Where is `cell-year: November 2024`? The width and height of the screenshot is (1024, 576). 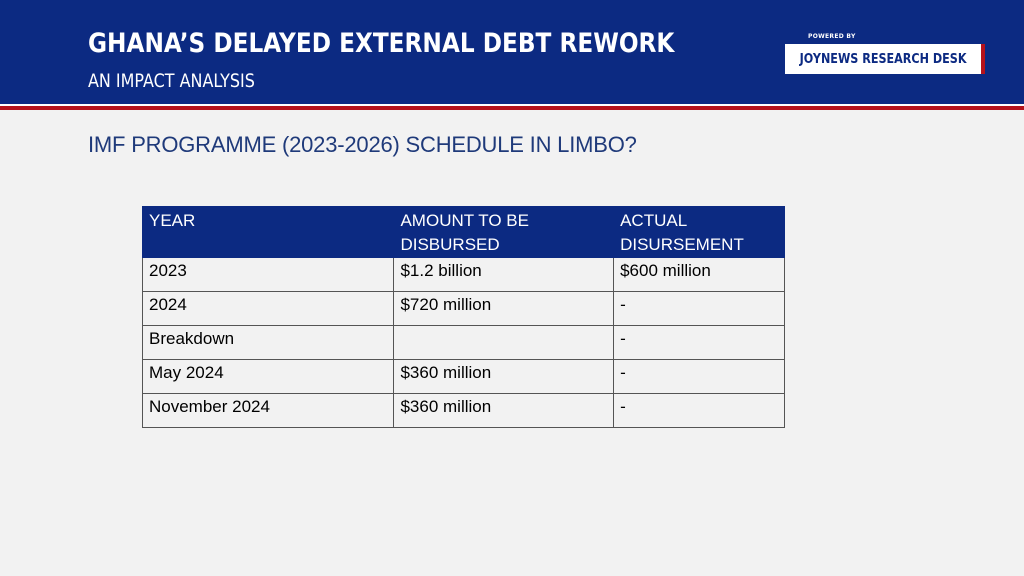
cell-year: November 2024 is located at coordinates (268, 410).